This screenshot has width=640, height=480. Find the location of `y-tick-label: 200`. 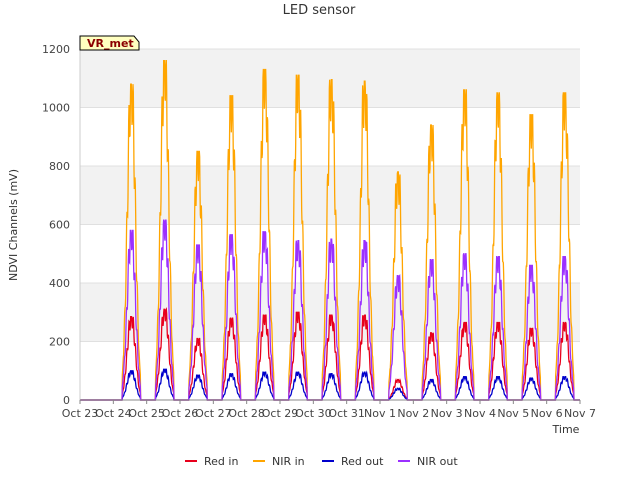

y-tick-label: 200 is located at coordinates (59, 342).